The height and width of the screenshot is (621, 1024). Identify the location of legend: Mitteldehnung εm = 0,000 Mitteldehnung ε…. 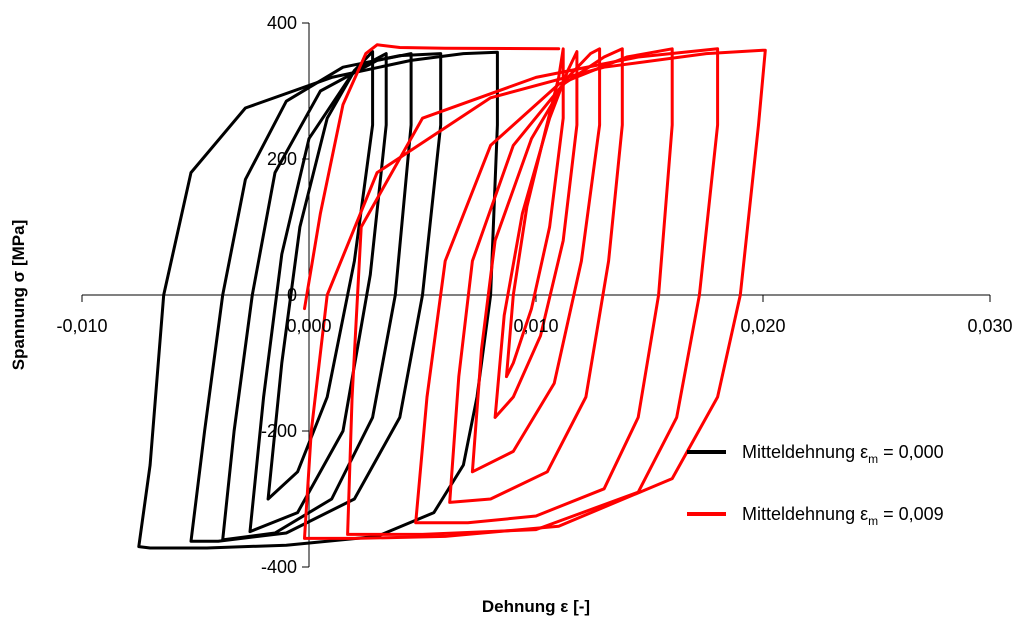
(815, 485).